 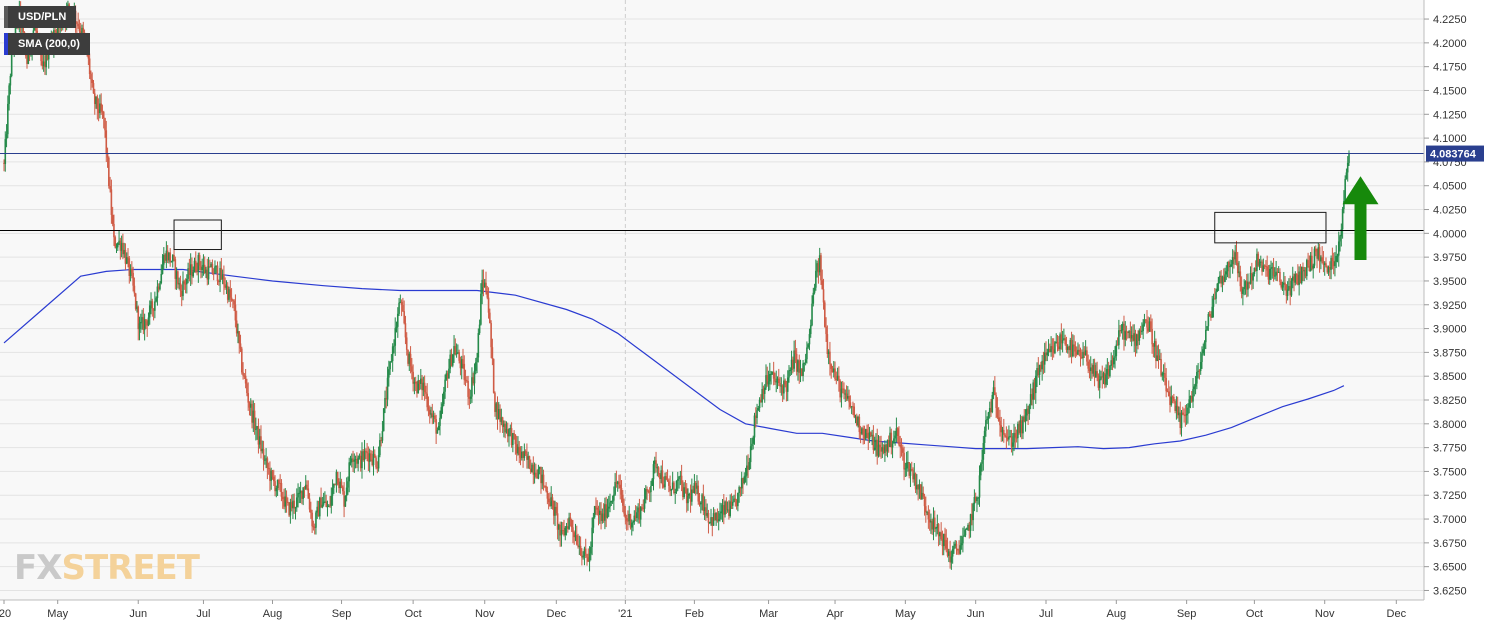 What do you see at coordinates (40, 17) in the screenshot?
I see `legend-symbol: USD/PLN` at bounding box center [40, 17].